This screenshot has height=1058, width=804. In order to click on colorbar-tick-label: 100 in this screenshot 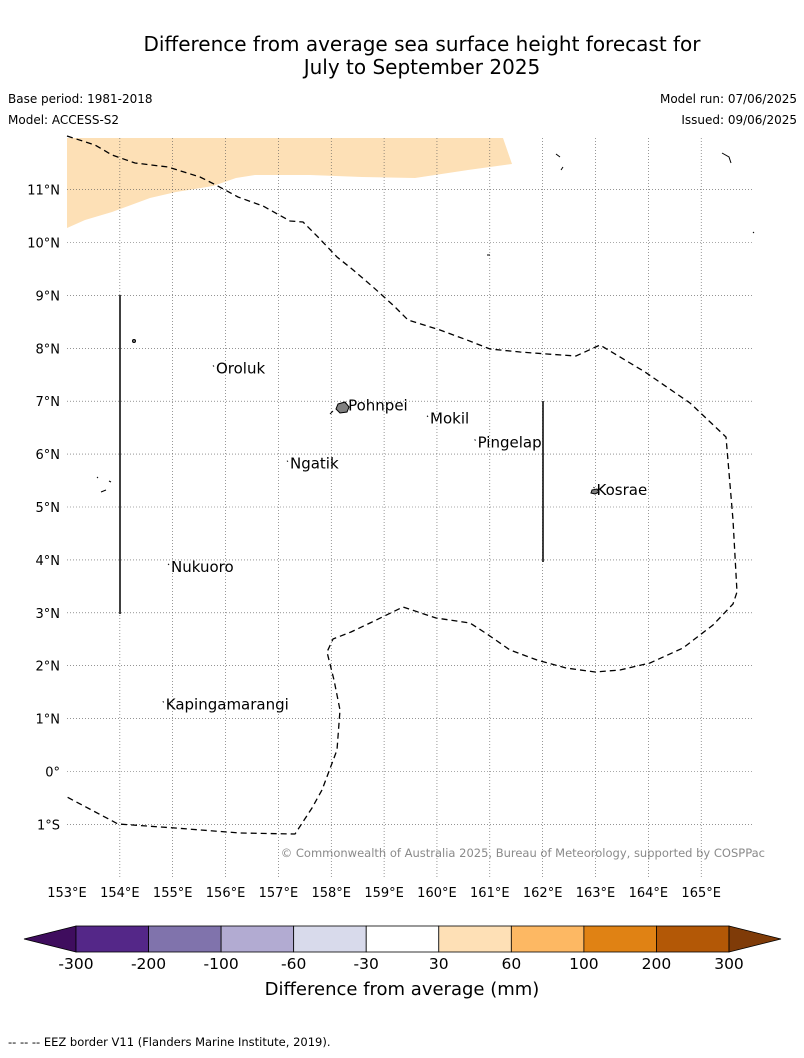, I will do `click(584, 964)`.